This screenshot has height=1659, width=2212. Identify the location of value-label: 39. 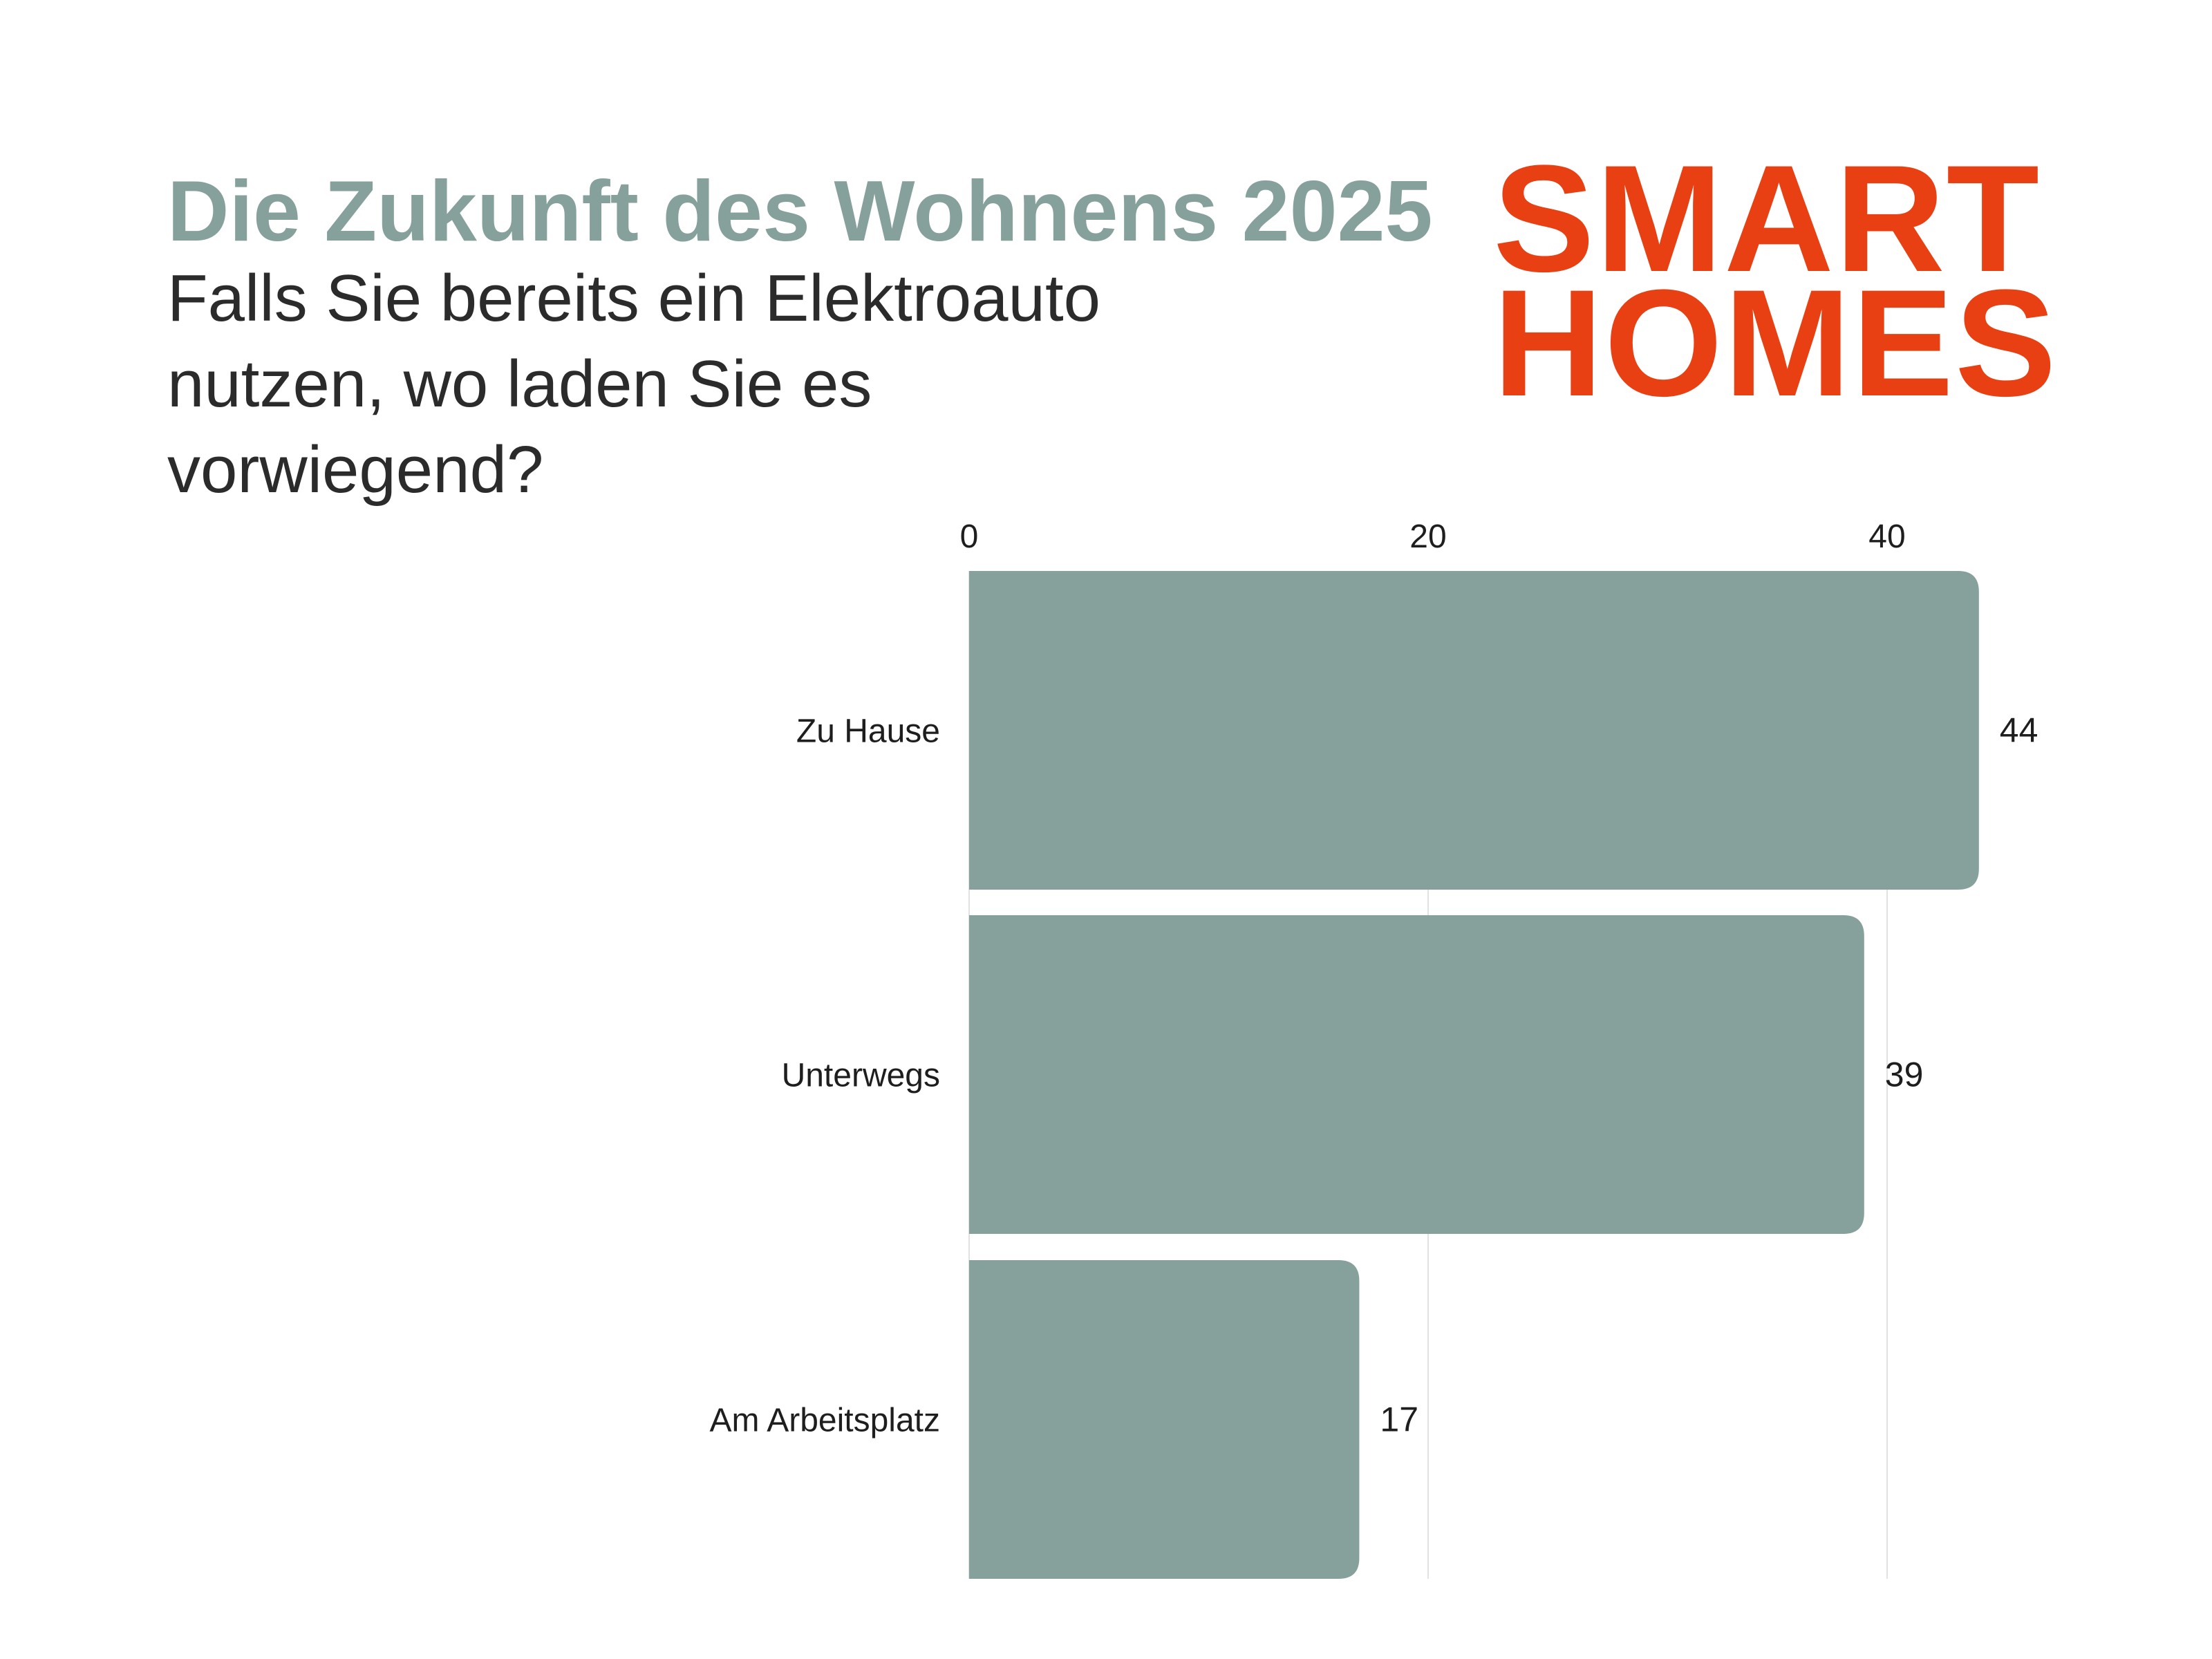
(1905, 1075).